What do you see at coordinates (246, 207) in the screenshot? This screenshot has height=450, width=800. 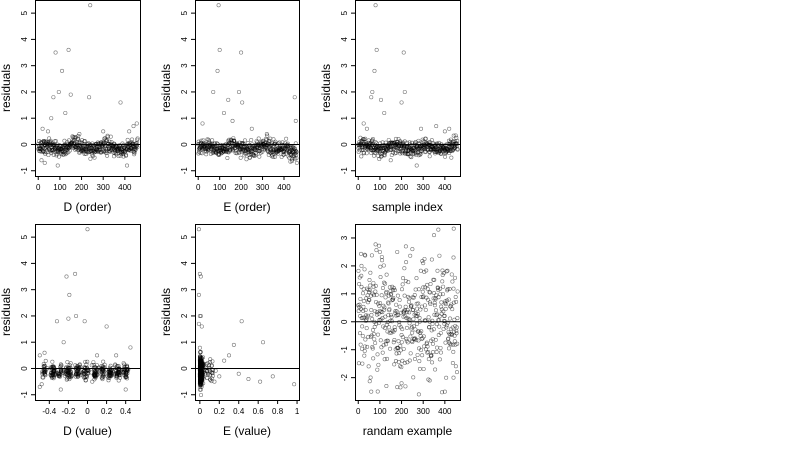 I see `x-axis-label: E (order)` at bounding box center [246, 207].